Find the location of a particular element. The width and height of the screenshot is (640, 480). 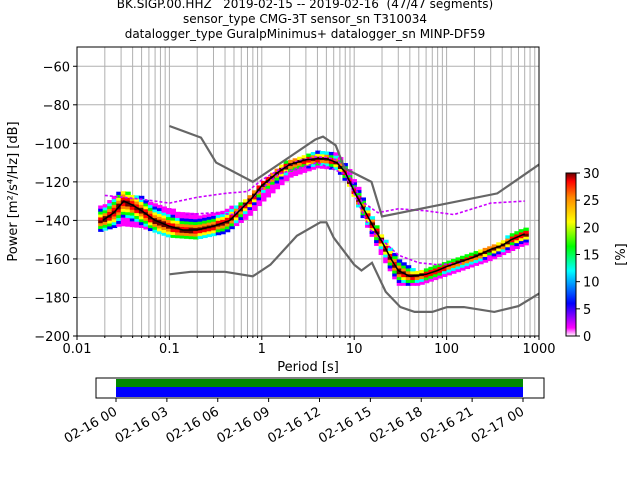

colorbar-label: [%] is located at coordinates (621, 254).